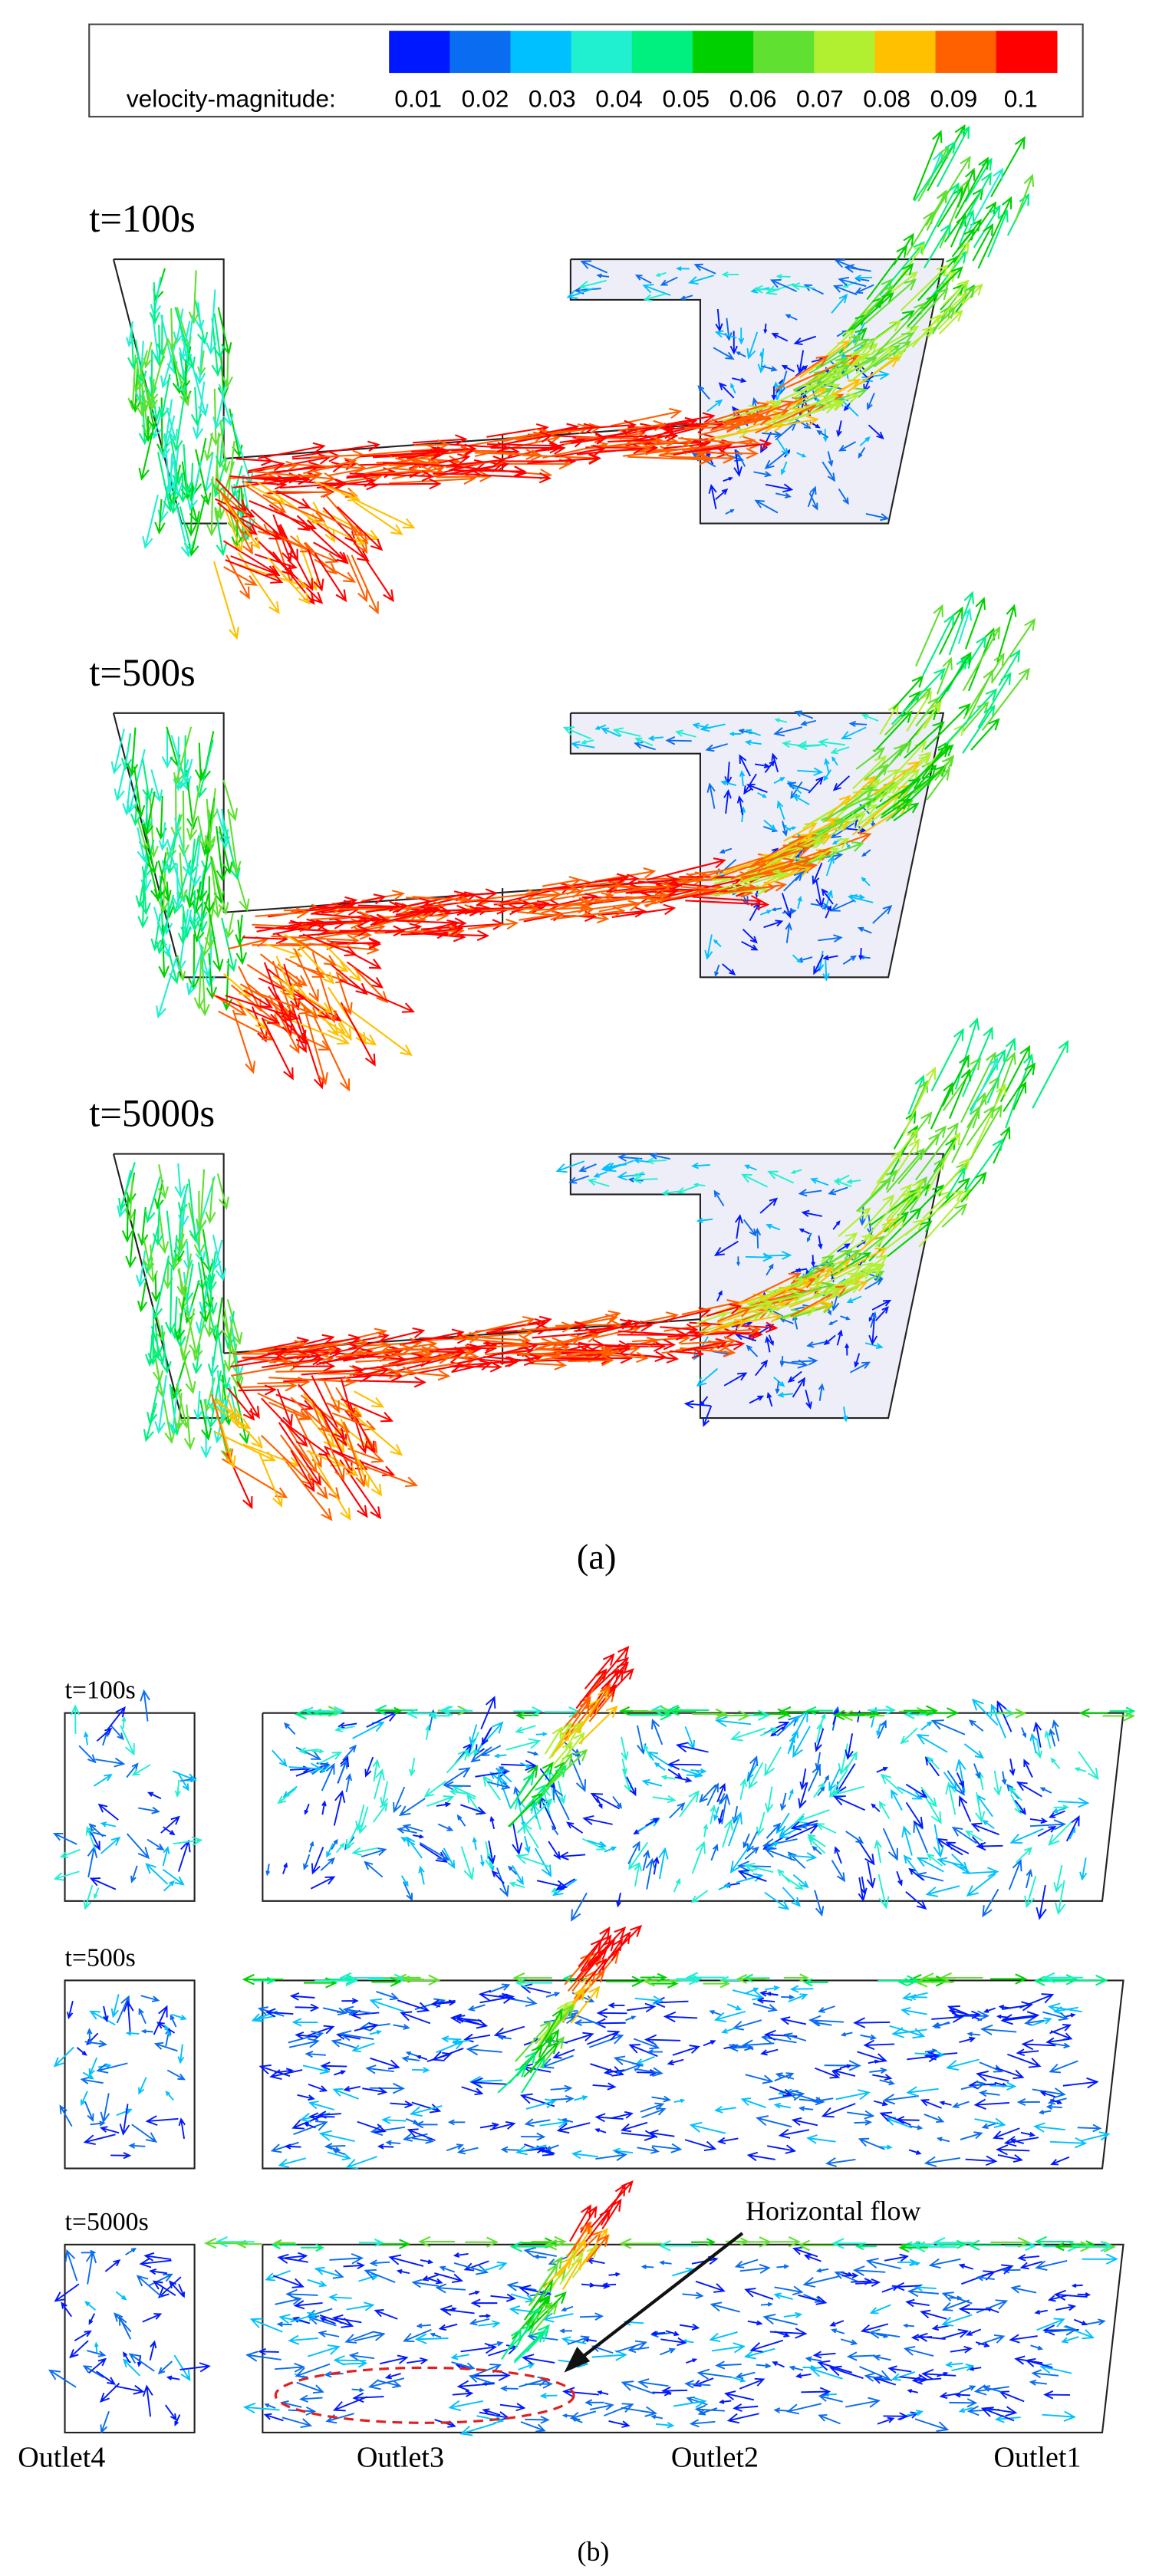 The height and width of the screenshot is (2576, 1159). What do you see at coordinates (723, 52) in the screenshot?
I see `color-cell` at bounding box center [723, 52].